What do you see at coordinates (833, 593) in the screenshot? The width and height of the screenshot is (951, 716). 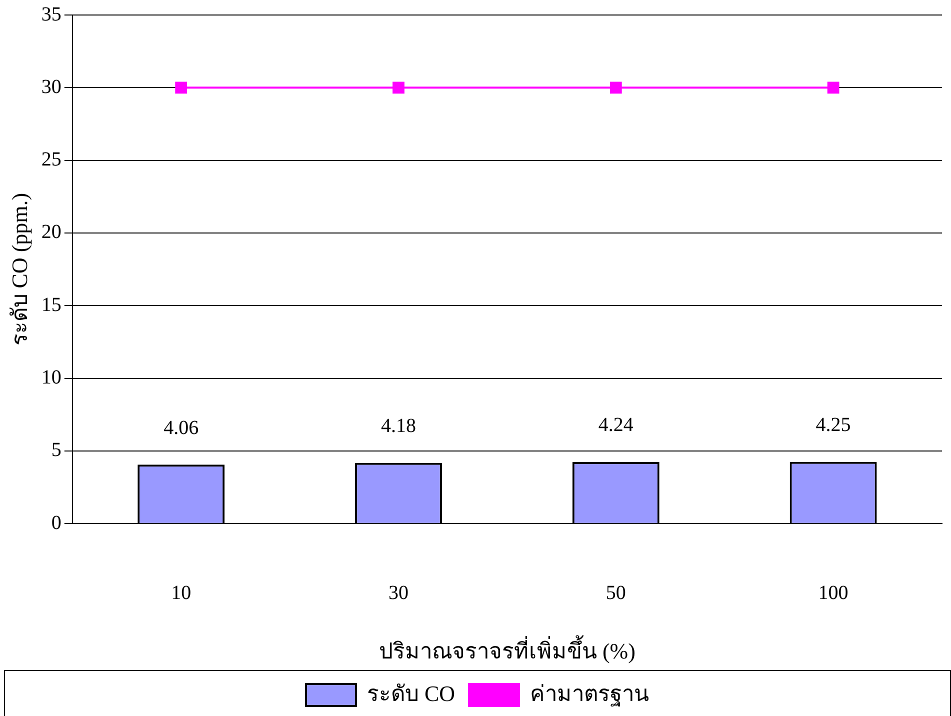 I see `x-tick-label: 100` at bounding box center [833, 593].